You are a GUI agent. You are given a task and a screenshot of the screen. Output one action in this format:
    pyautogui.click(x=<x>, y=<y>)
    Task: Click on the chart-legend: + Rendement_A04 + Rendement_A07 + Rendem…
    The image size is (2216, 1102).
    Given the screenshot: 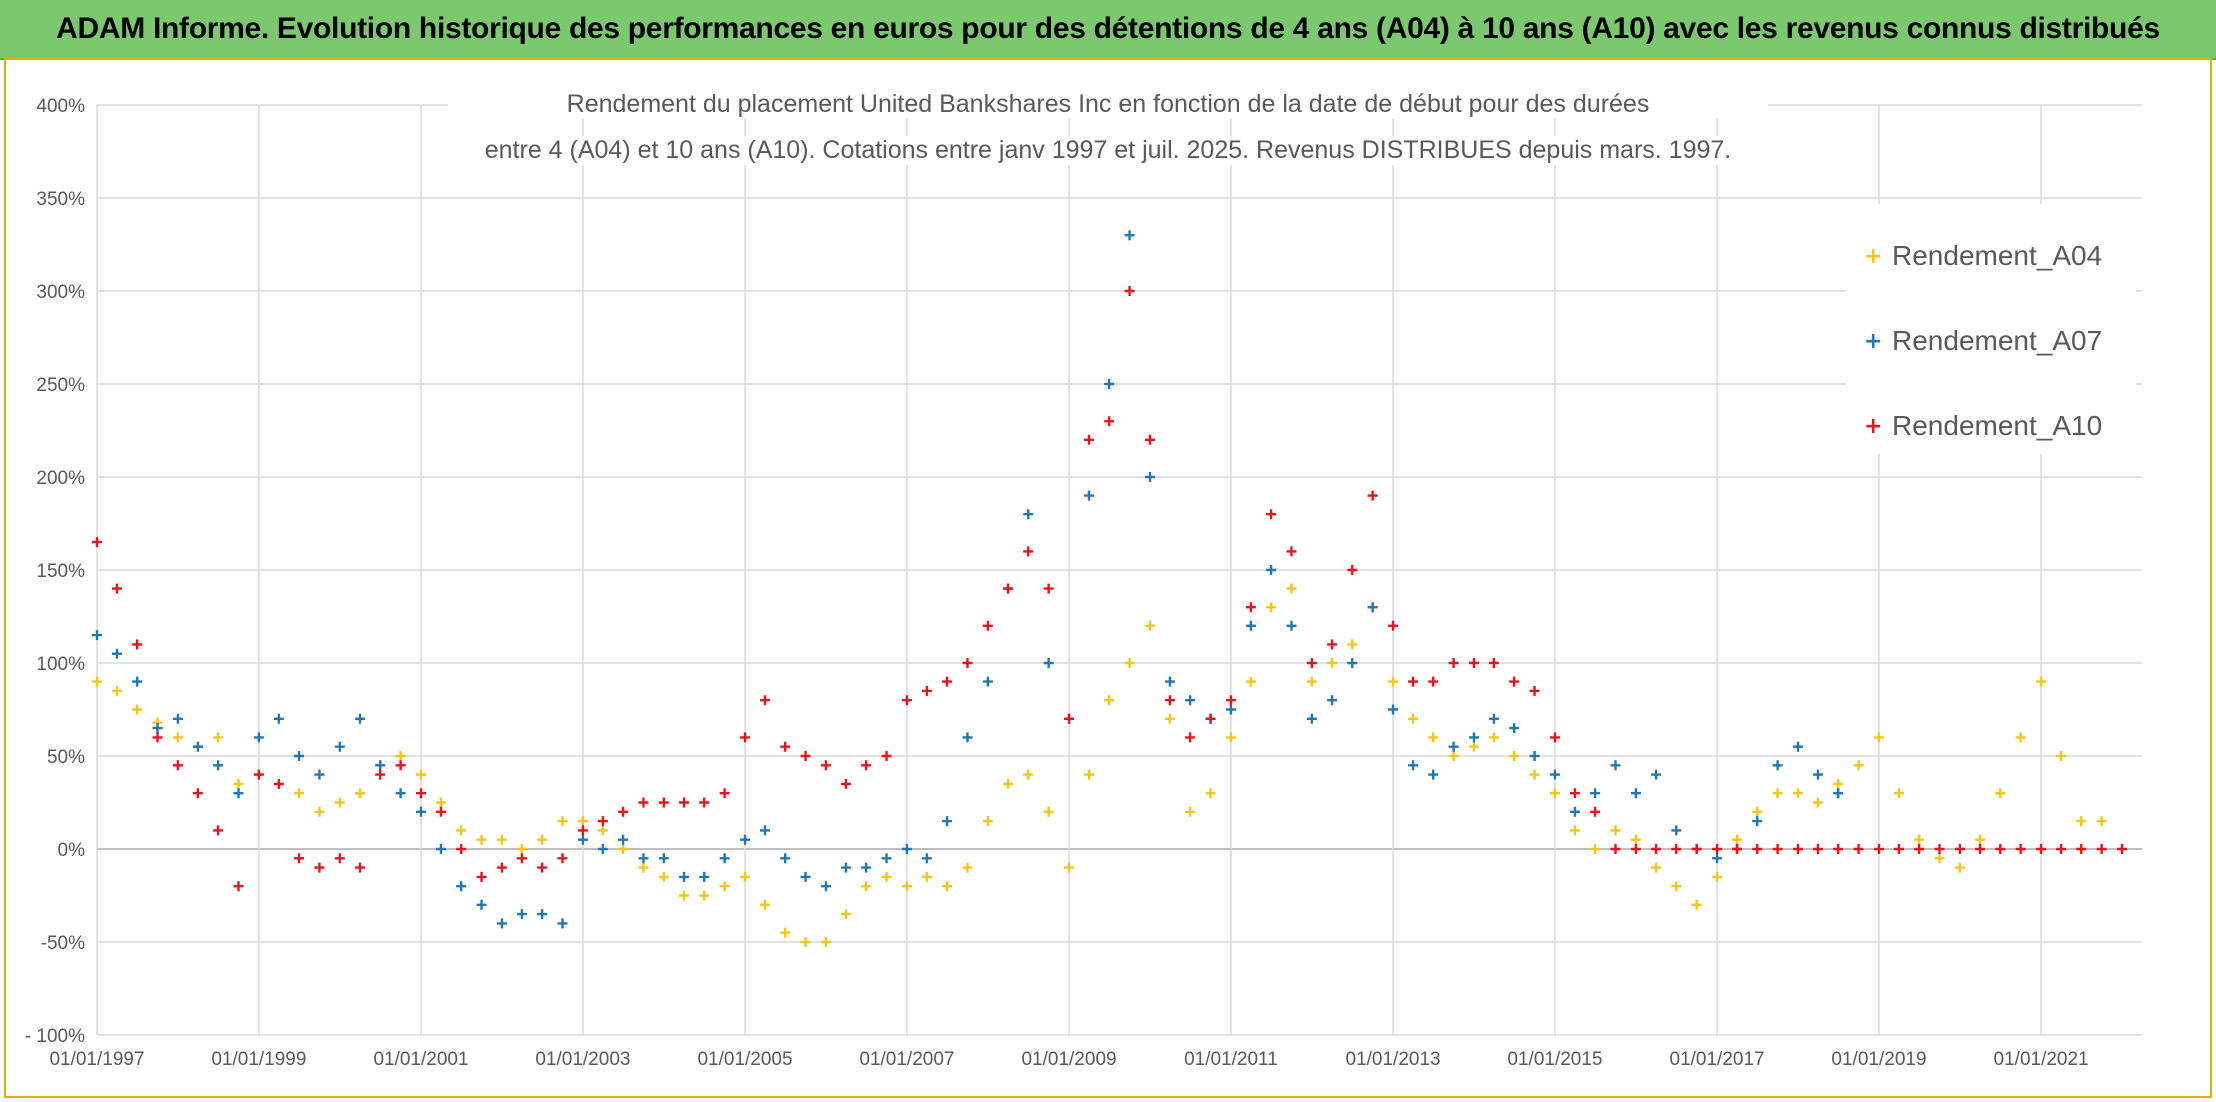 What is the action you would take?
    pyautogui.click(x=1991, y=329)
    